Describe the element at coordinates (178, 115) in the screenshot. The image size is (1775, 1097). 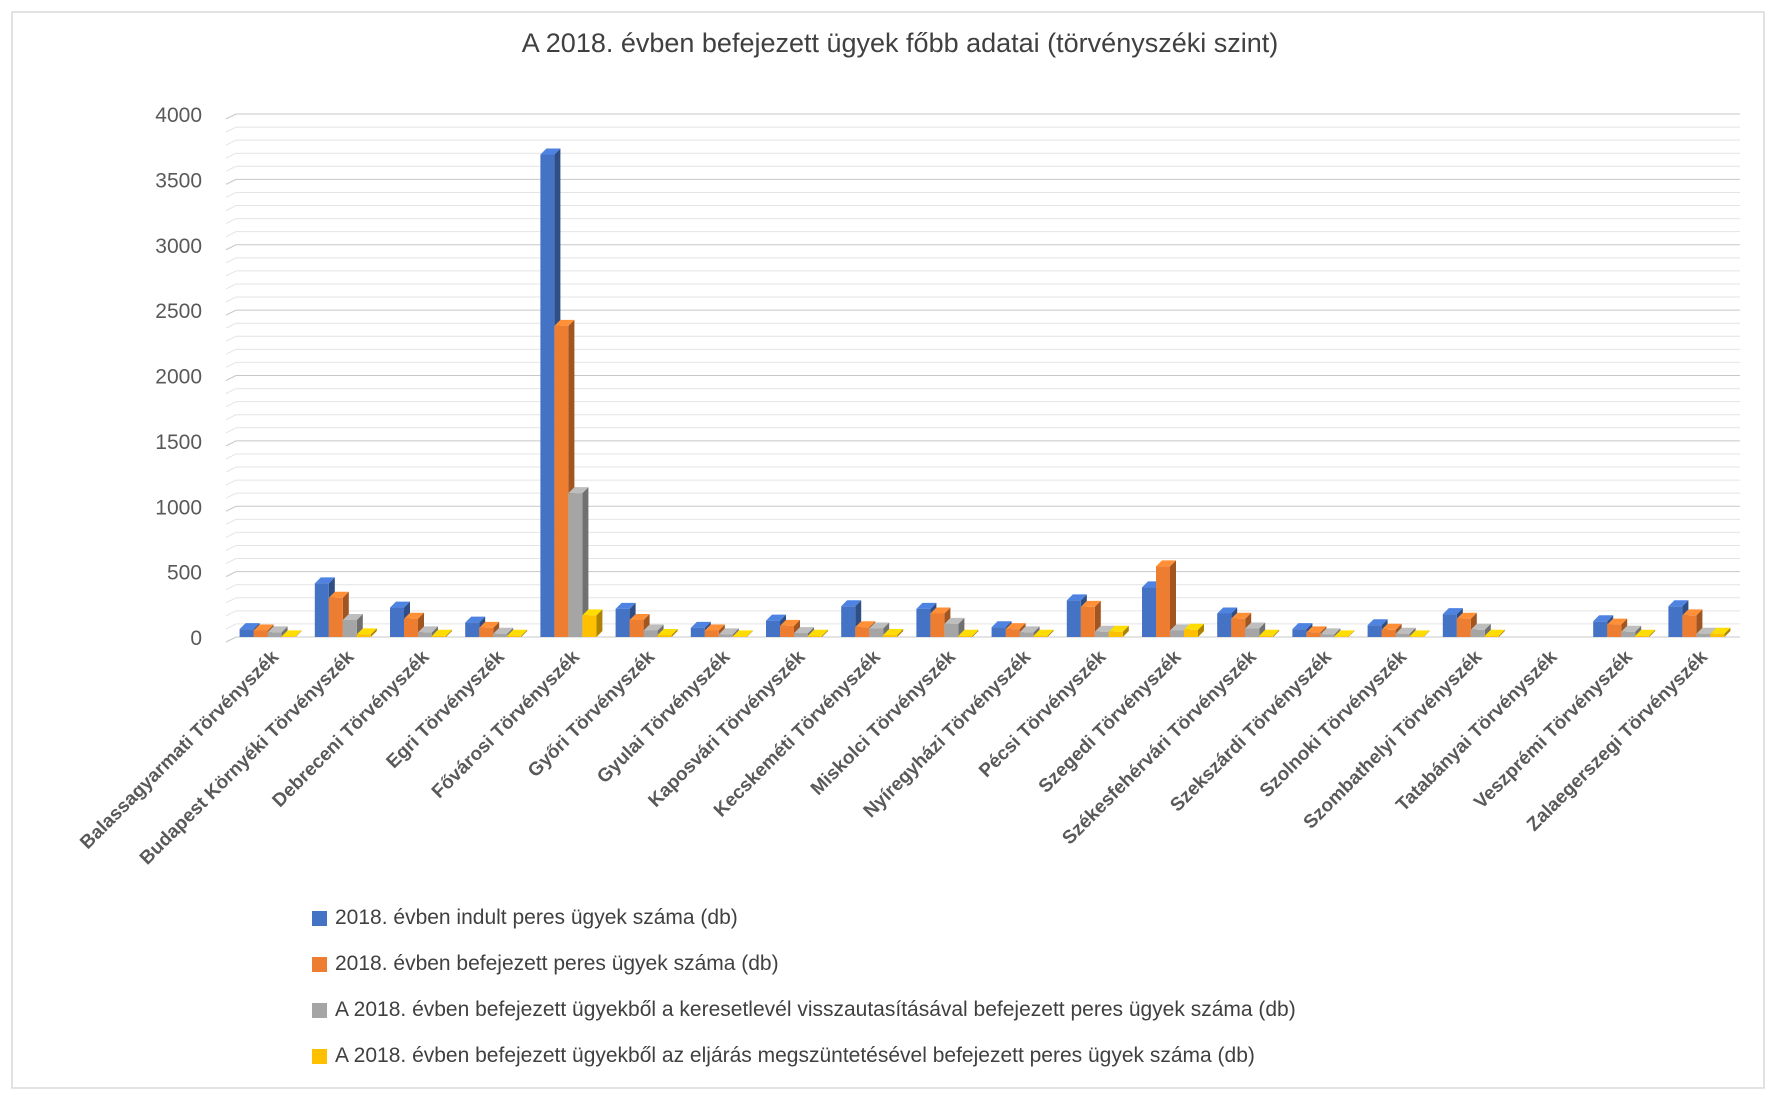
I see `y-tick-label: 4000` at that location.